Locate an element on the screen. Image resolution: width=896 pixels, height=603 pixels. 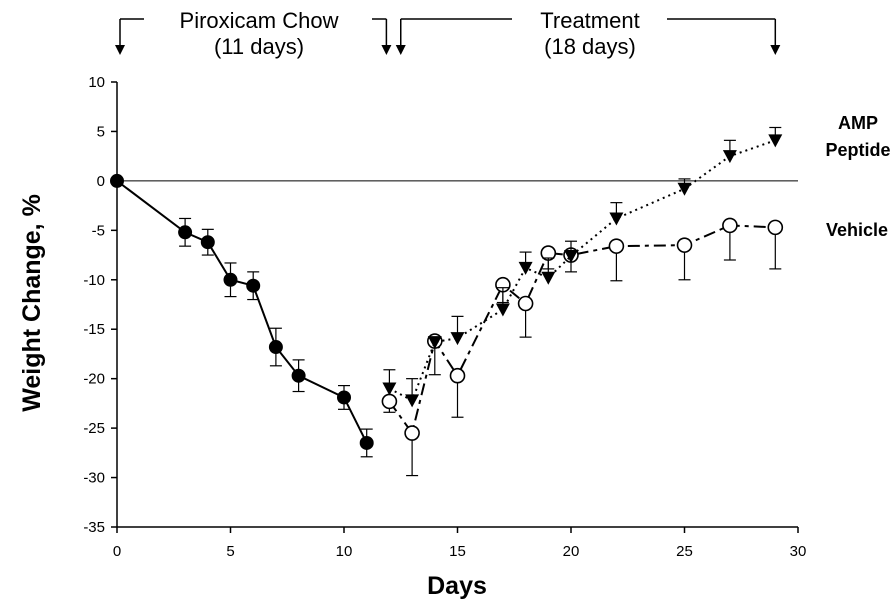
y-tick-label: -30 is located at coordinates (94, 478).